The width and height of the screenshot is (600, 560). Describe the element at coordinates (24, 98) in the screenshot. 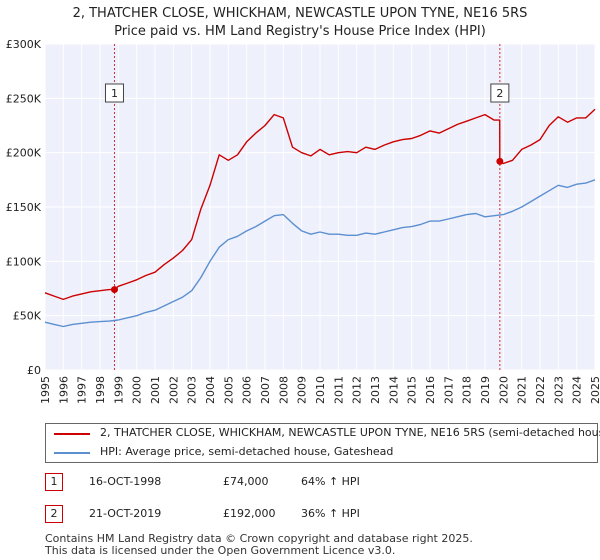

I see `y-tick-label: £250K` at that location.